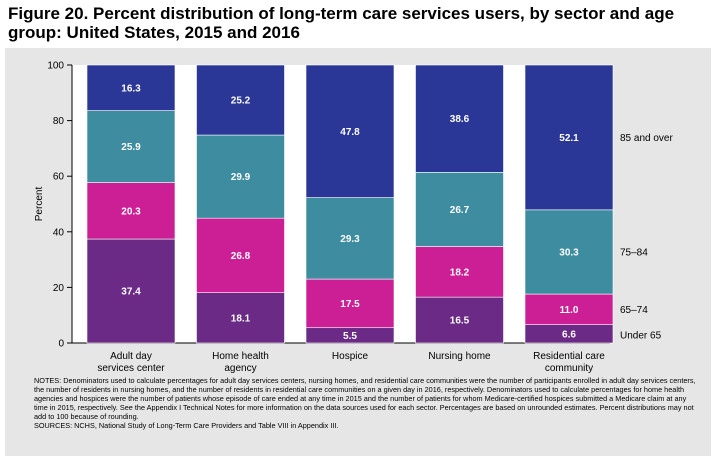  I want to click on x-tick-label: Residential care, so click(569, 356).